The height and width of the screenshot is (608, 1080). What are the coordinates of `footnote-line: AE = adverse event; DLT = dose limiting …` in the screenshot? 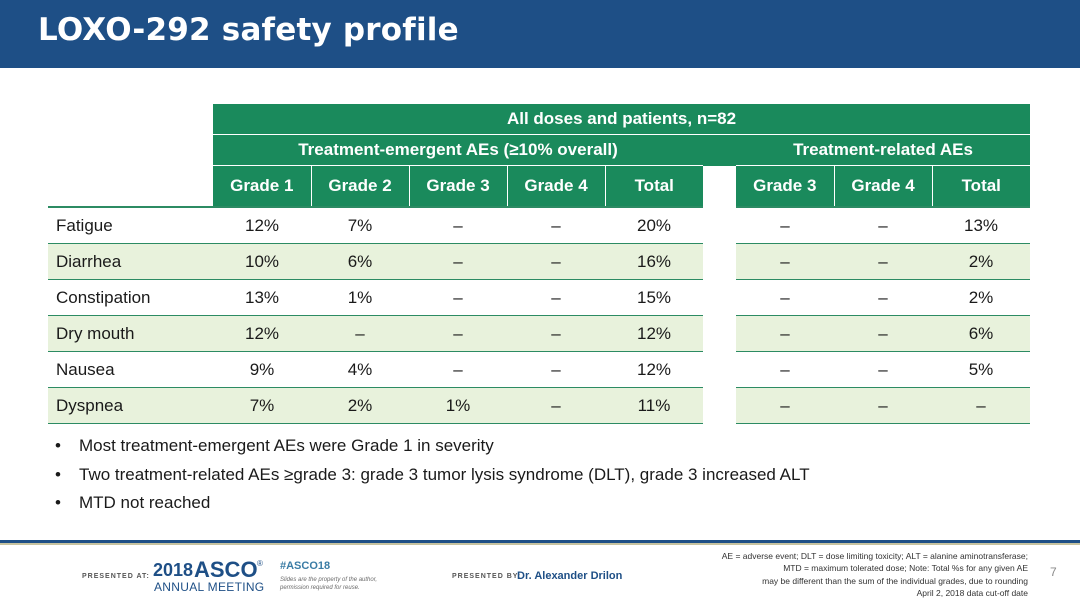 It's located at (874, 556).